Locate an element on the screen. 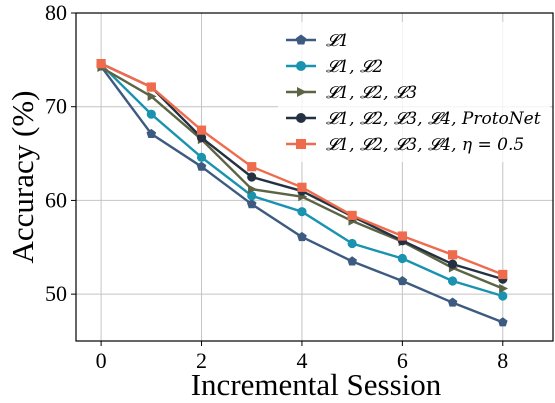 This screenshot has width=555, height=403. legend-label: 𝓛1, 𝓛2, 𝓛3 is located at coordinates (371, 93).